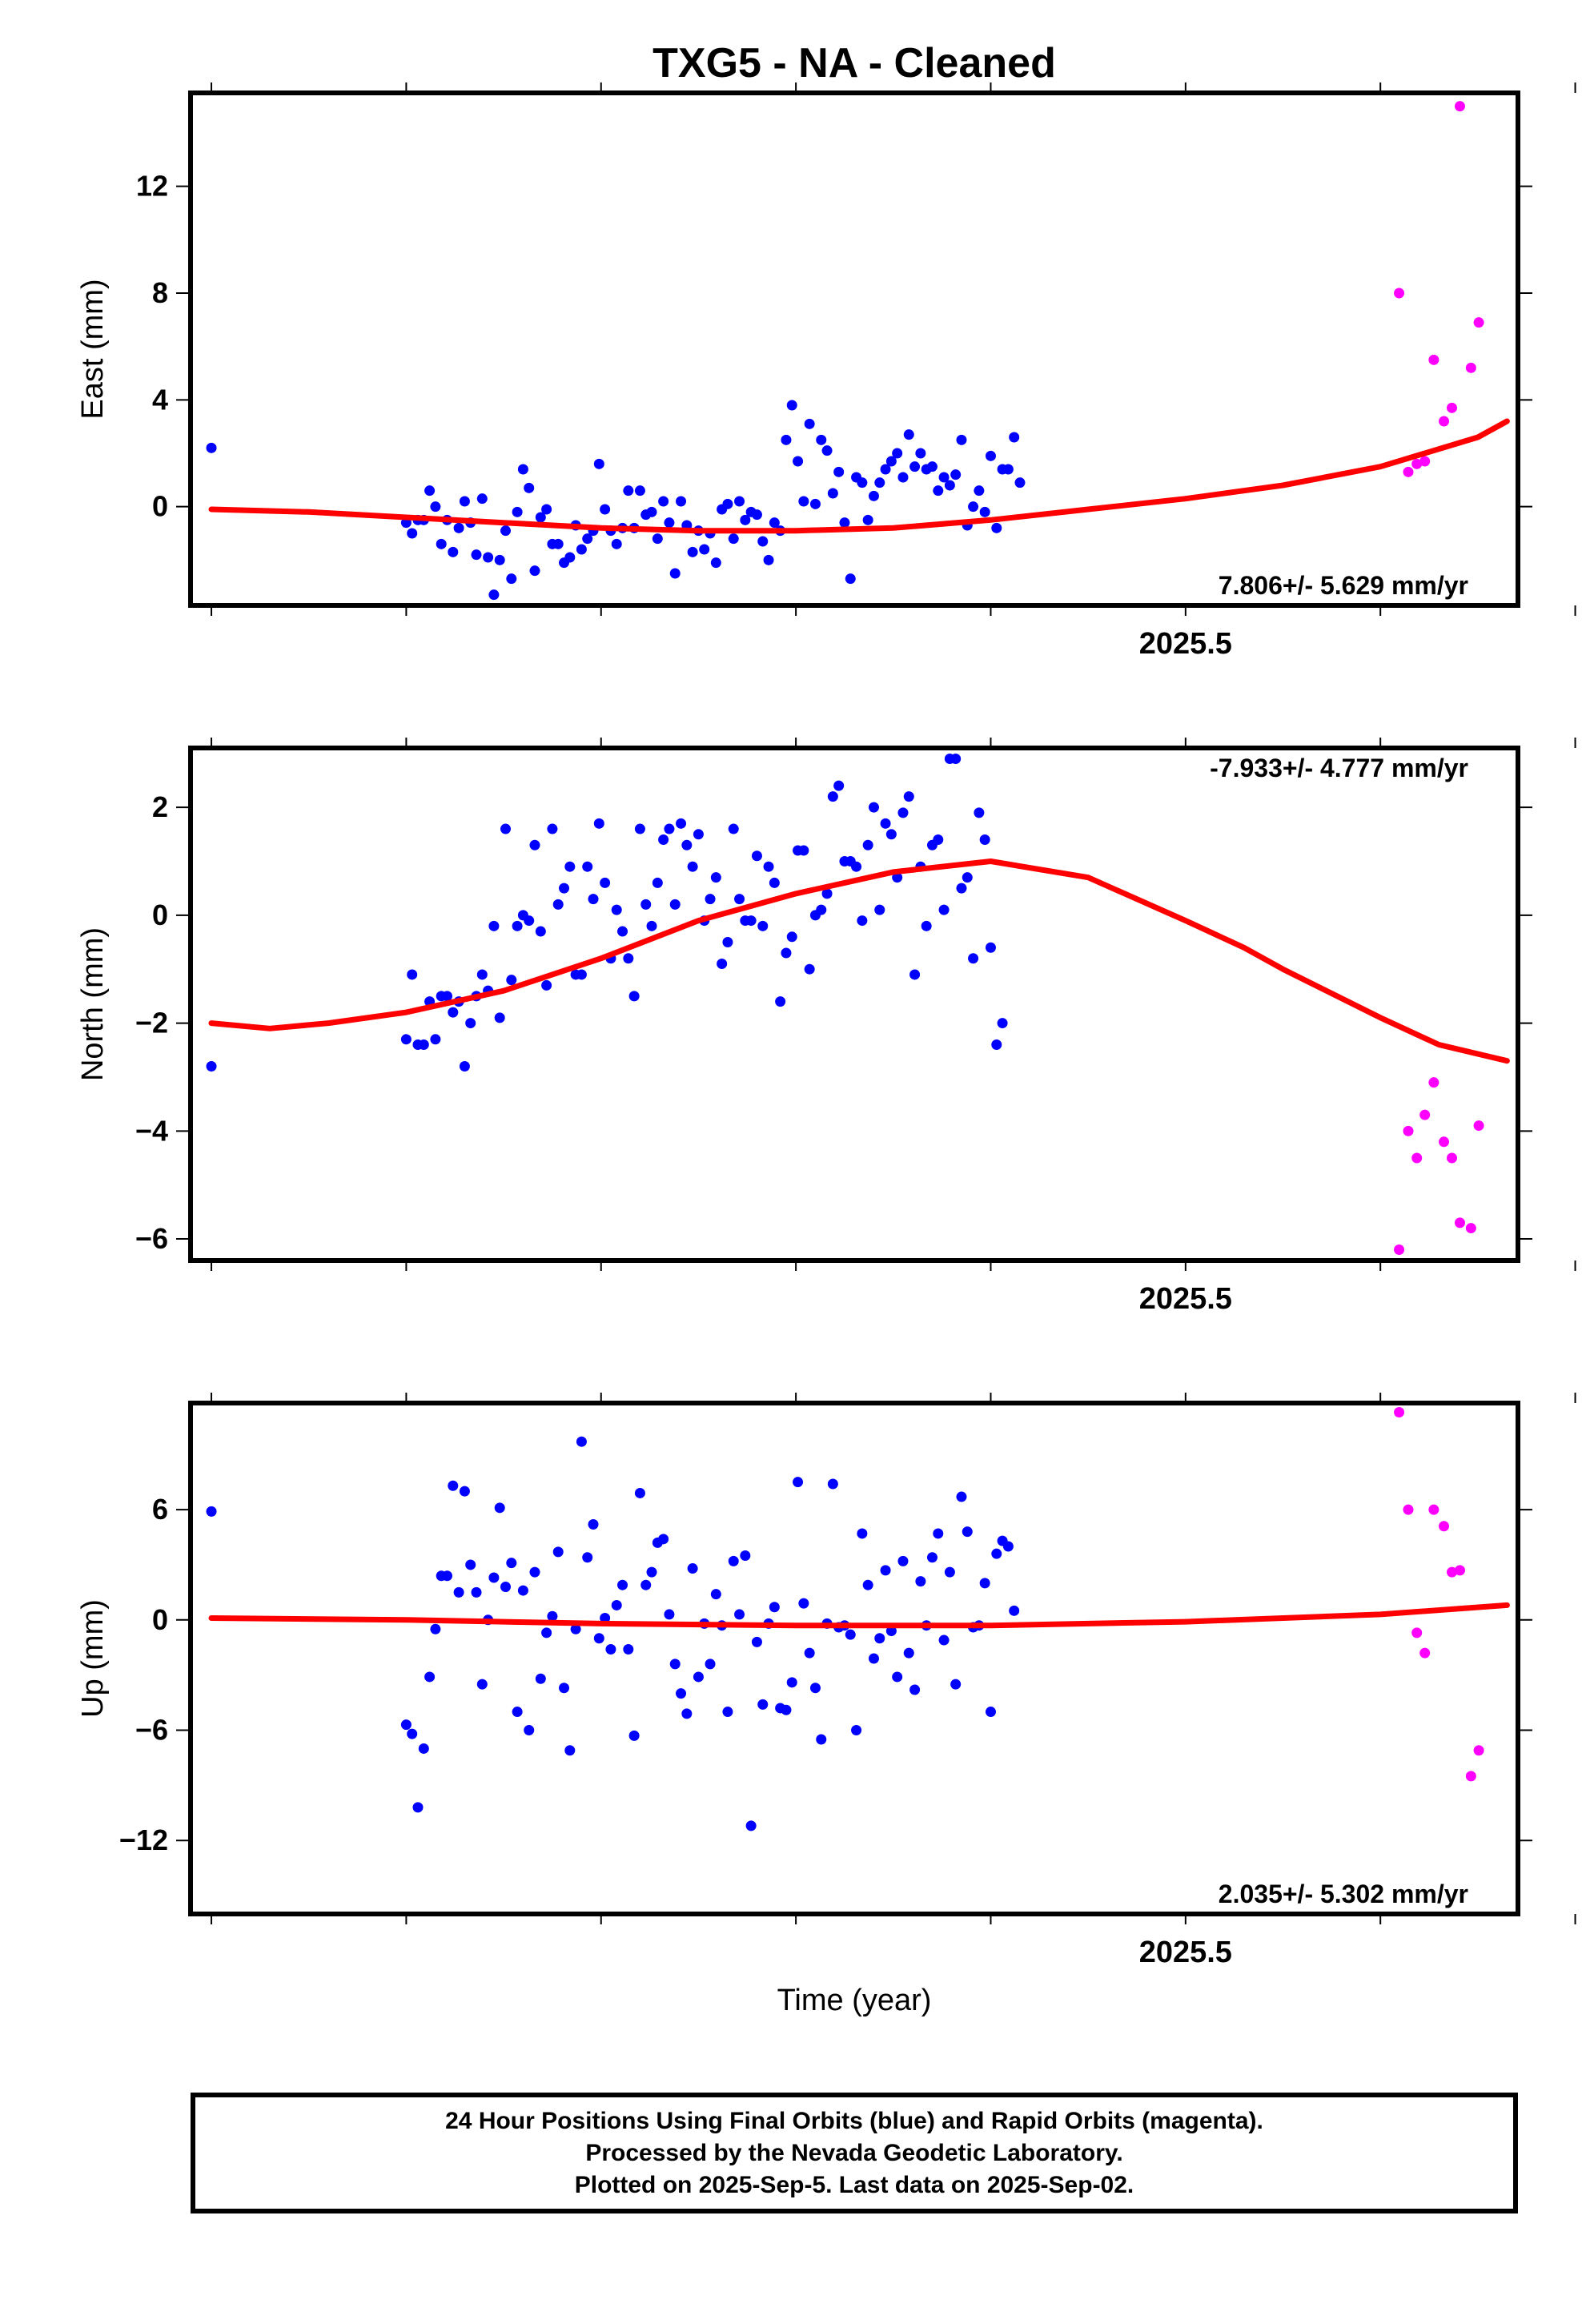 This screenshot has width=1582, height=2324. I want to click on y-tick-label: −4, so click(151, 1130).